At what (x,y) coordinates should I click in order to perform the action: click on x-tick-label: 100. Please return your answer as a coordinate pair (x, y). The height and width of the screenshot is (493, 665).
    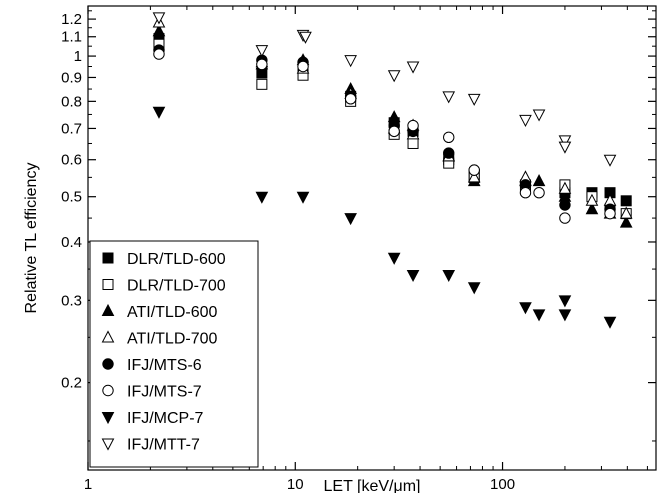
    Looking at the image, I should click on (502, 484).